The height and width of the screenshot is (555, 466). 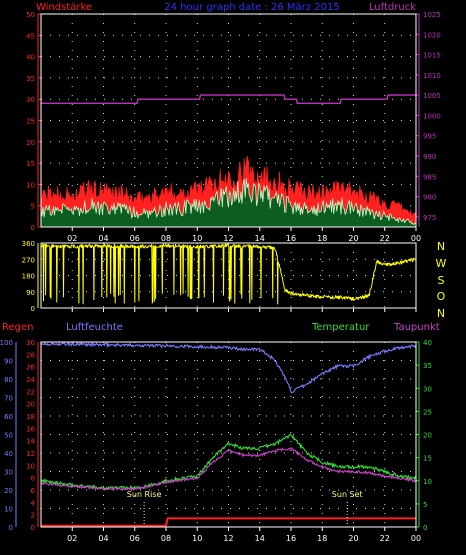 I want to click on wind-x-tick-label: 18, so click(x=322, y=238).